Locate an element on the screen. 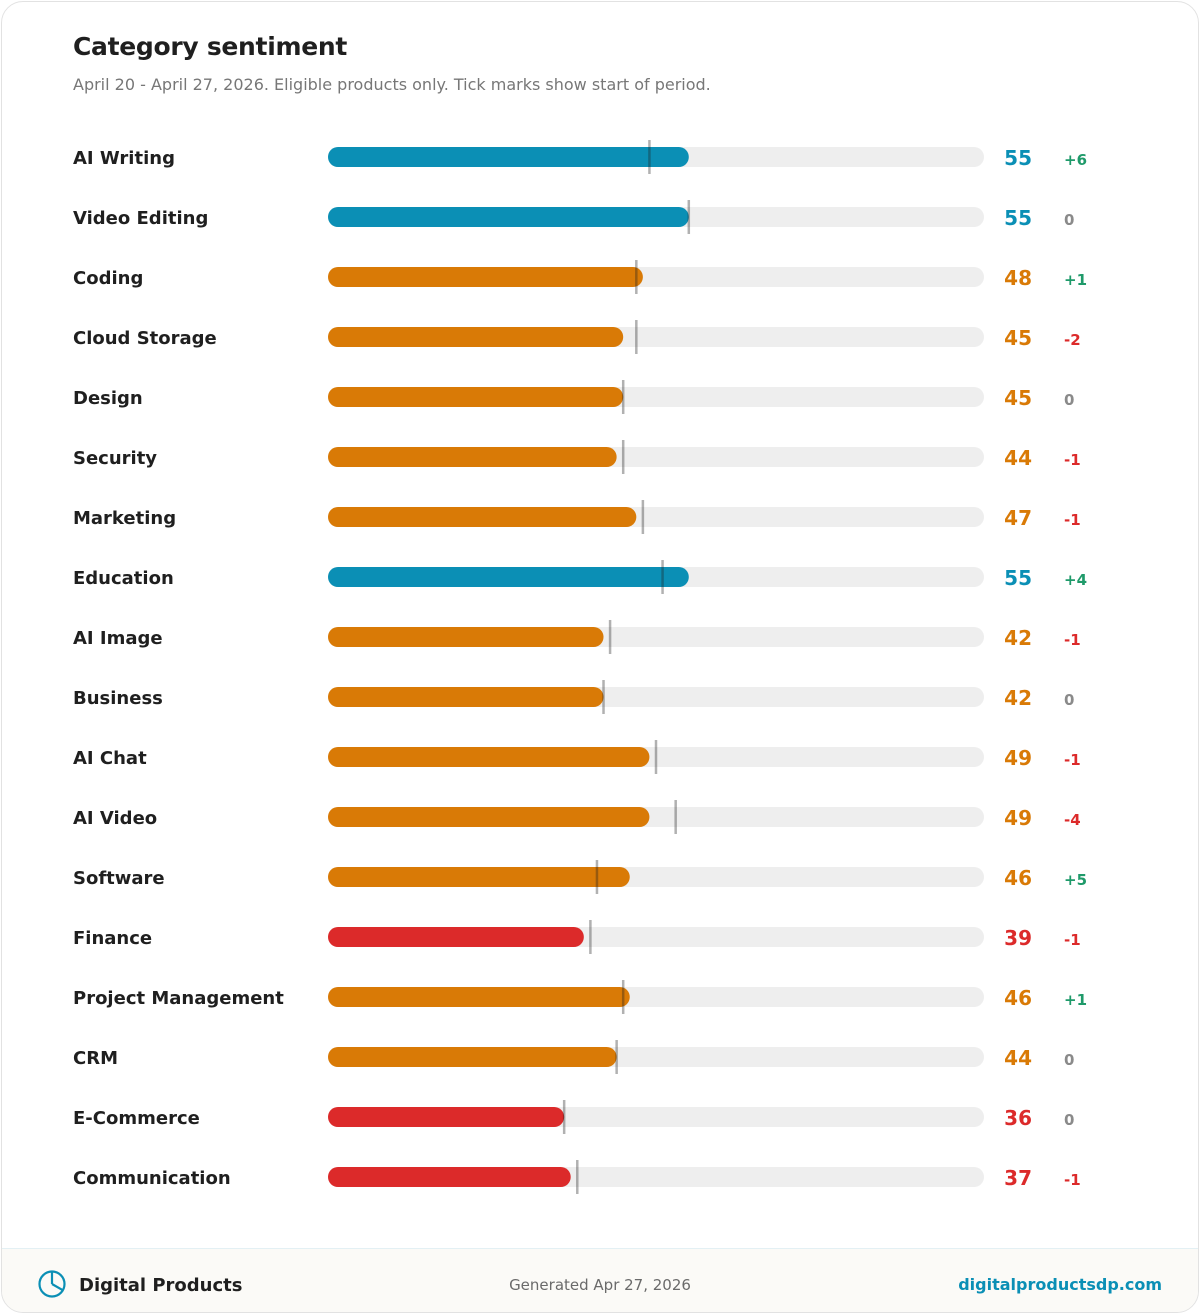 The image size is (1200, 1314). category-label: Cloud Storage is located at coordinates (145, 338).